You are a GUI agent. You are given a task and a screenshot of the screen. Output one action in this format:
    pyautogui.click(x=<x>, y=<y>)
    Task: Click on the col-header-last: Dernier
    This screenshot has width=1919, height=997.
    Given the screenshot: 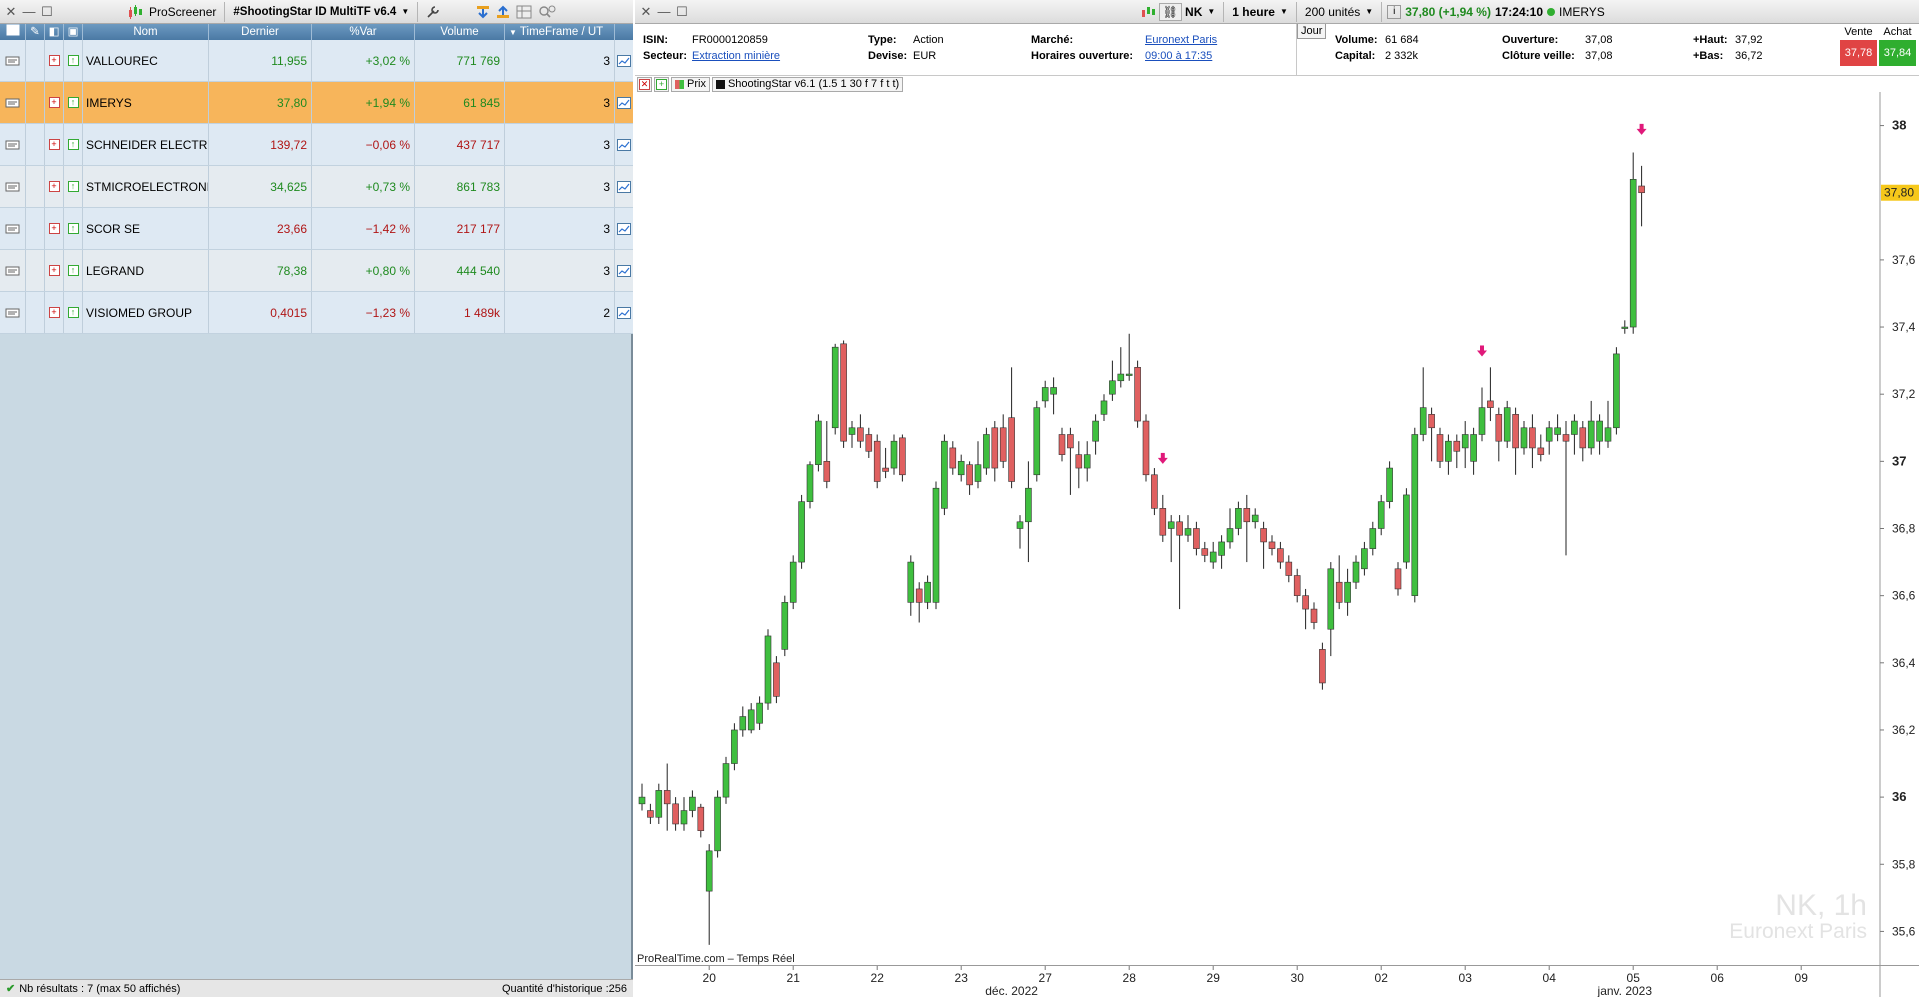 What is the action you would take?
    pyautogui.click(x=260, y=32)
    